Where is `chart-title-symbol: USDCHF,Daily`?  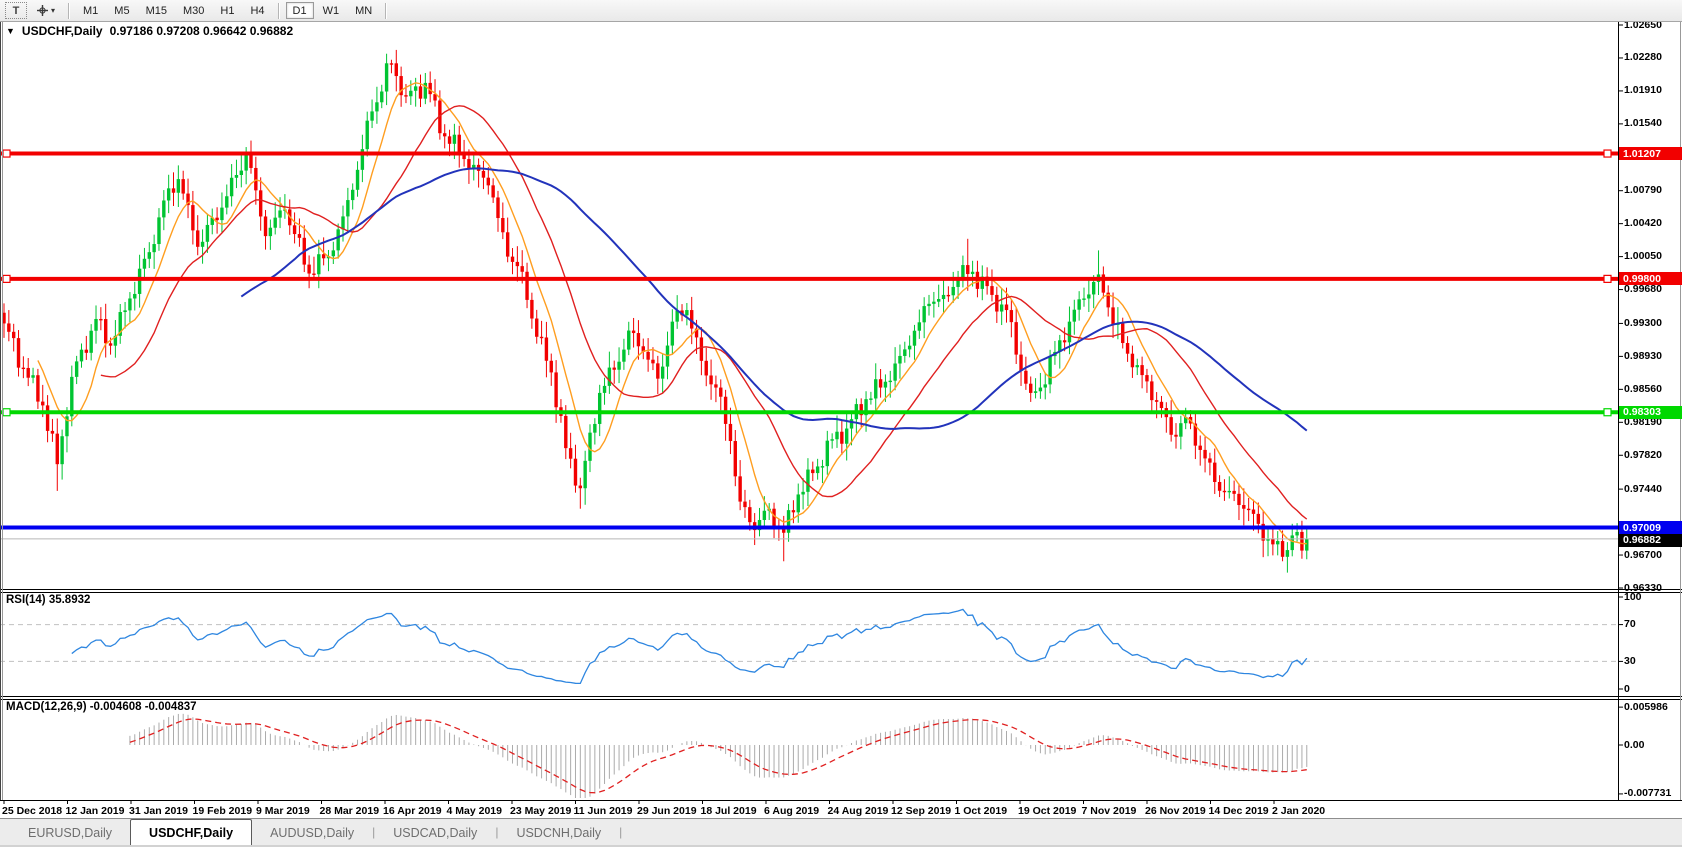
chart-title-symbol: USDCHF,Daily is located at coordinates (62, 31).